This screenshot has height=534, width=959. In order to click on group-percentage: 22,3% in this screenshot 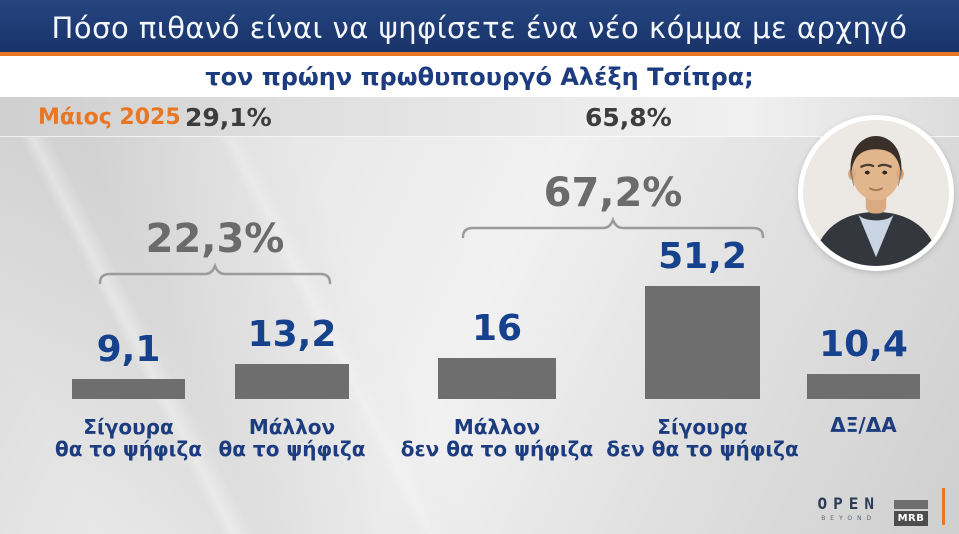, I will do `click(215, 239)`.